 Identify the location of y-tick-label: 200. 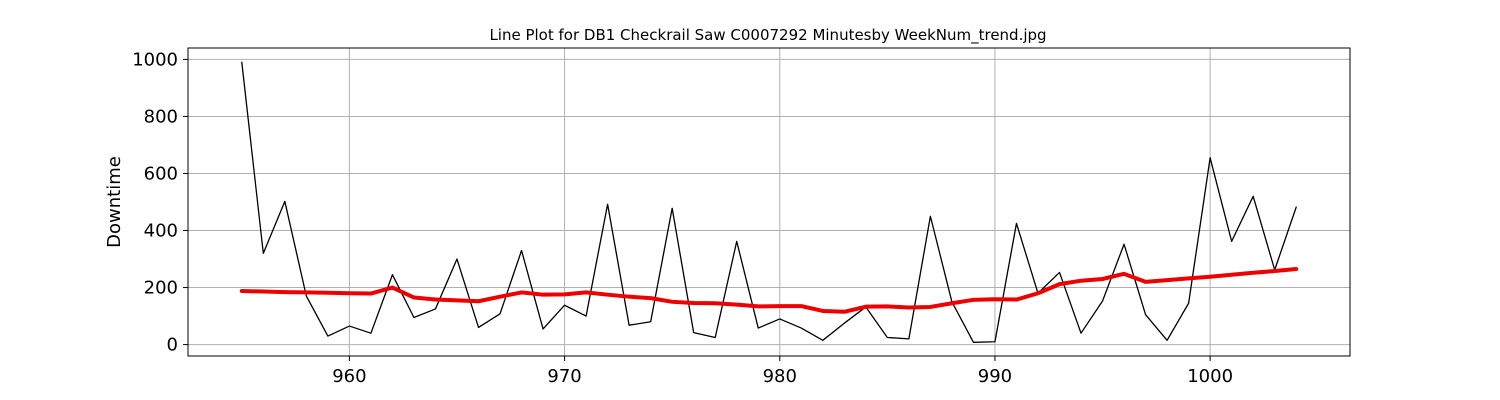
(161, 288).